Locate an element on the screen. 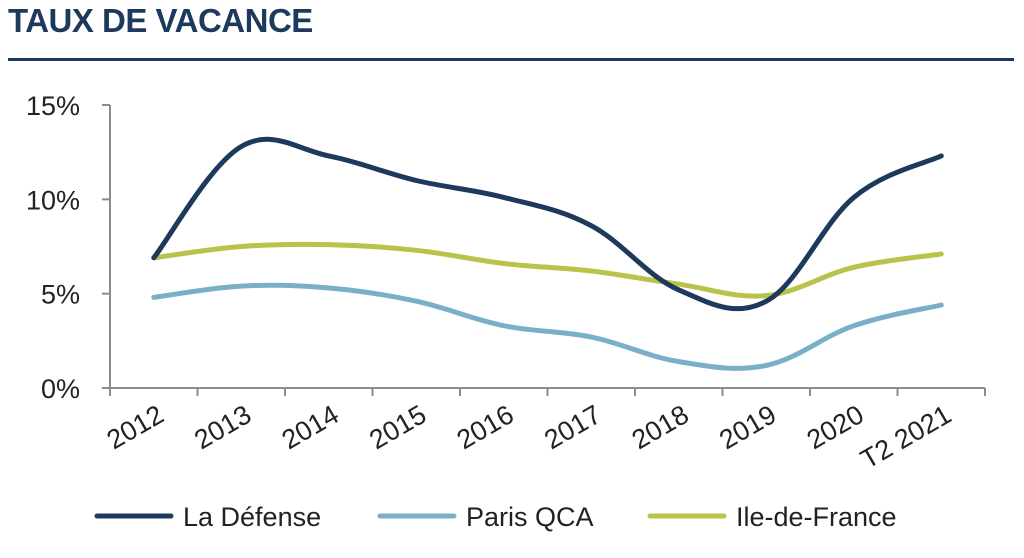  x-tick-label: 2015 is located at coordinates (397, 427).